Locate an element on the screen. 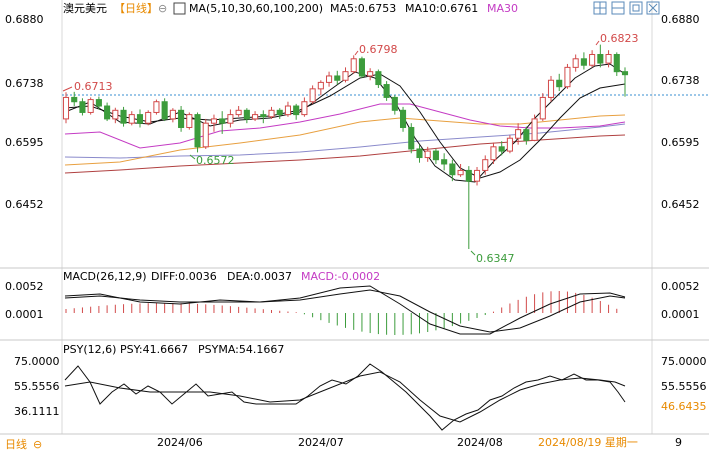  macd-tick-left-0: 0.0052 is located at coordinates (24, 286).